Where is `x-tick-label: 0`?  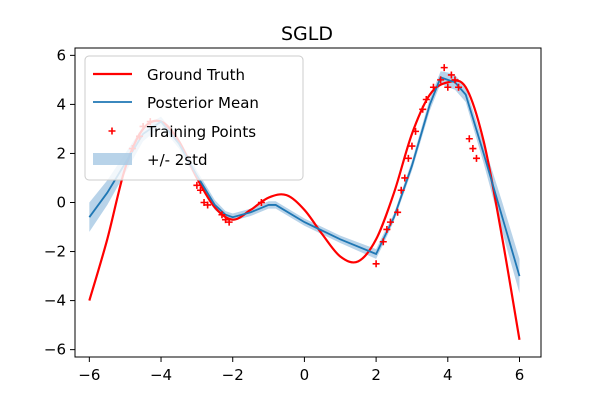
x-tick-label: 0 is located at coordinates (305, 375).